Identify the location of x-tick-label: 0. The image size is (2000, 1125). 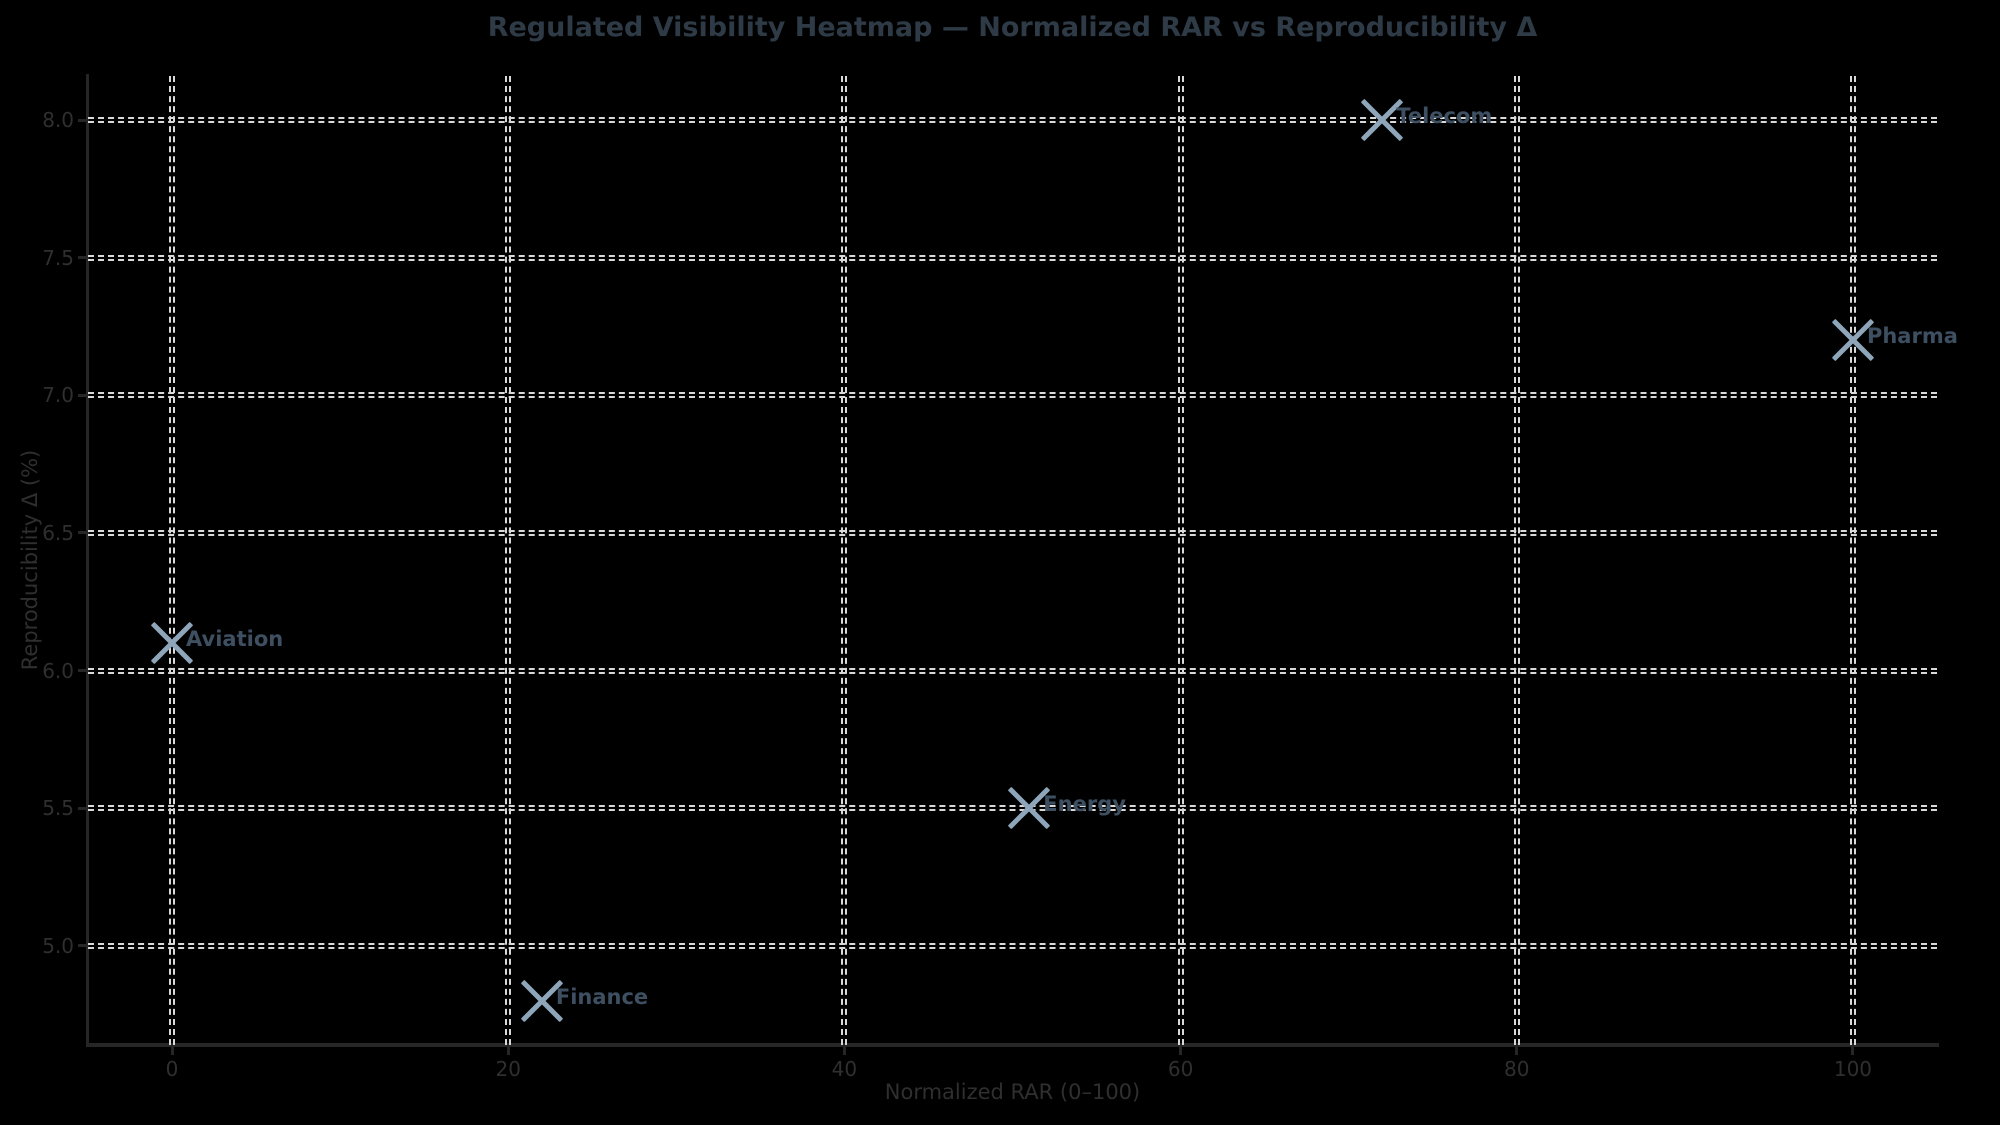
(172, 1069).